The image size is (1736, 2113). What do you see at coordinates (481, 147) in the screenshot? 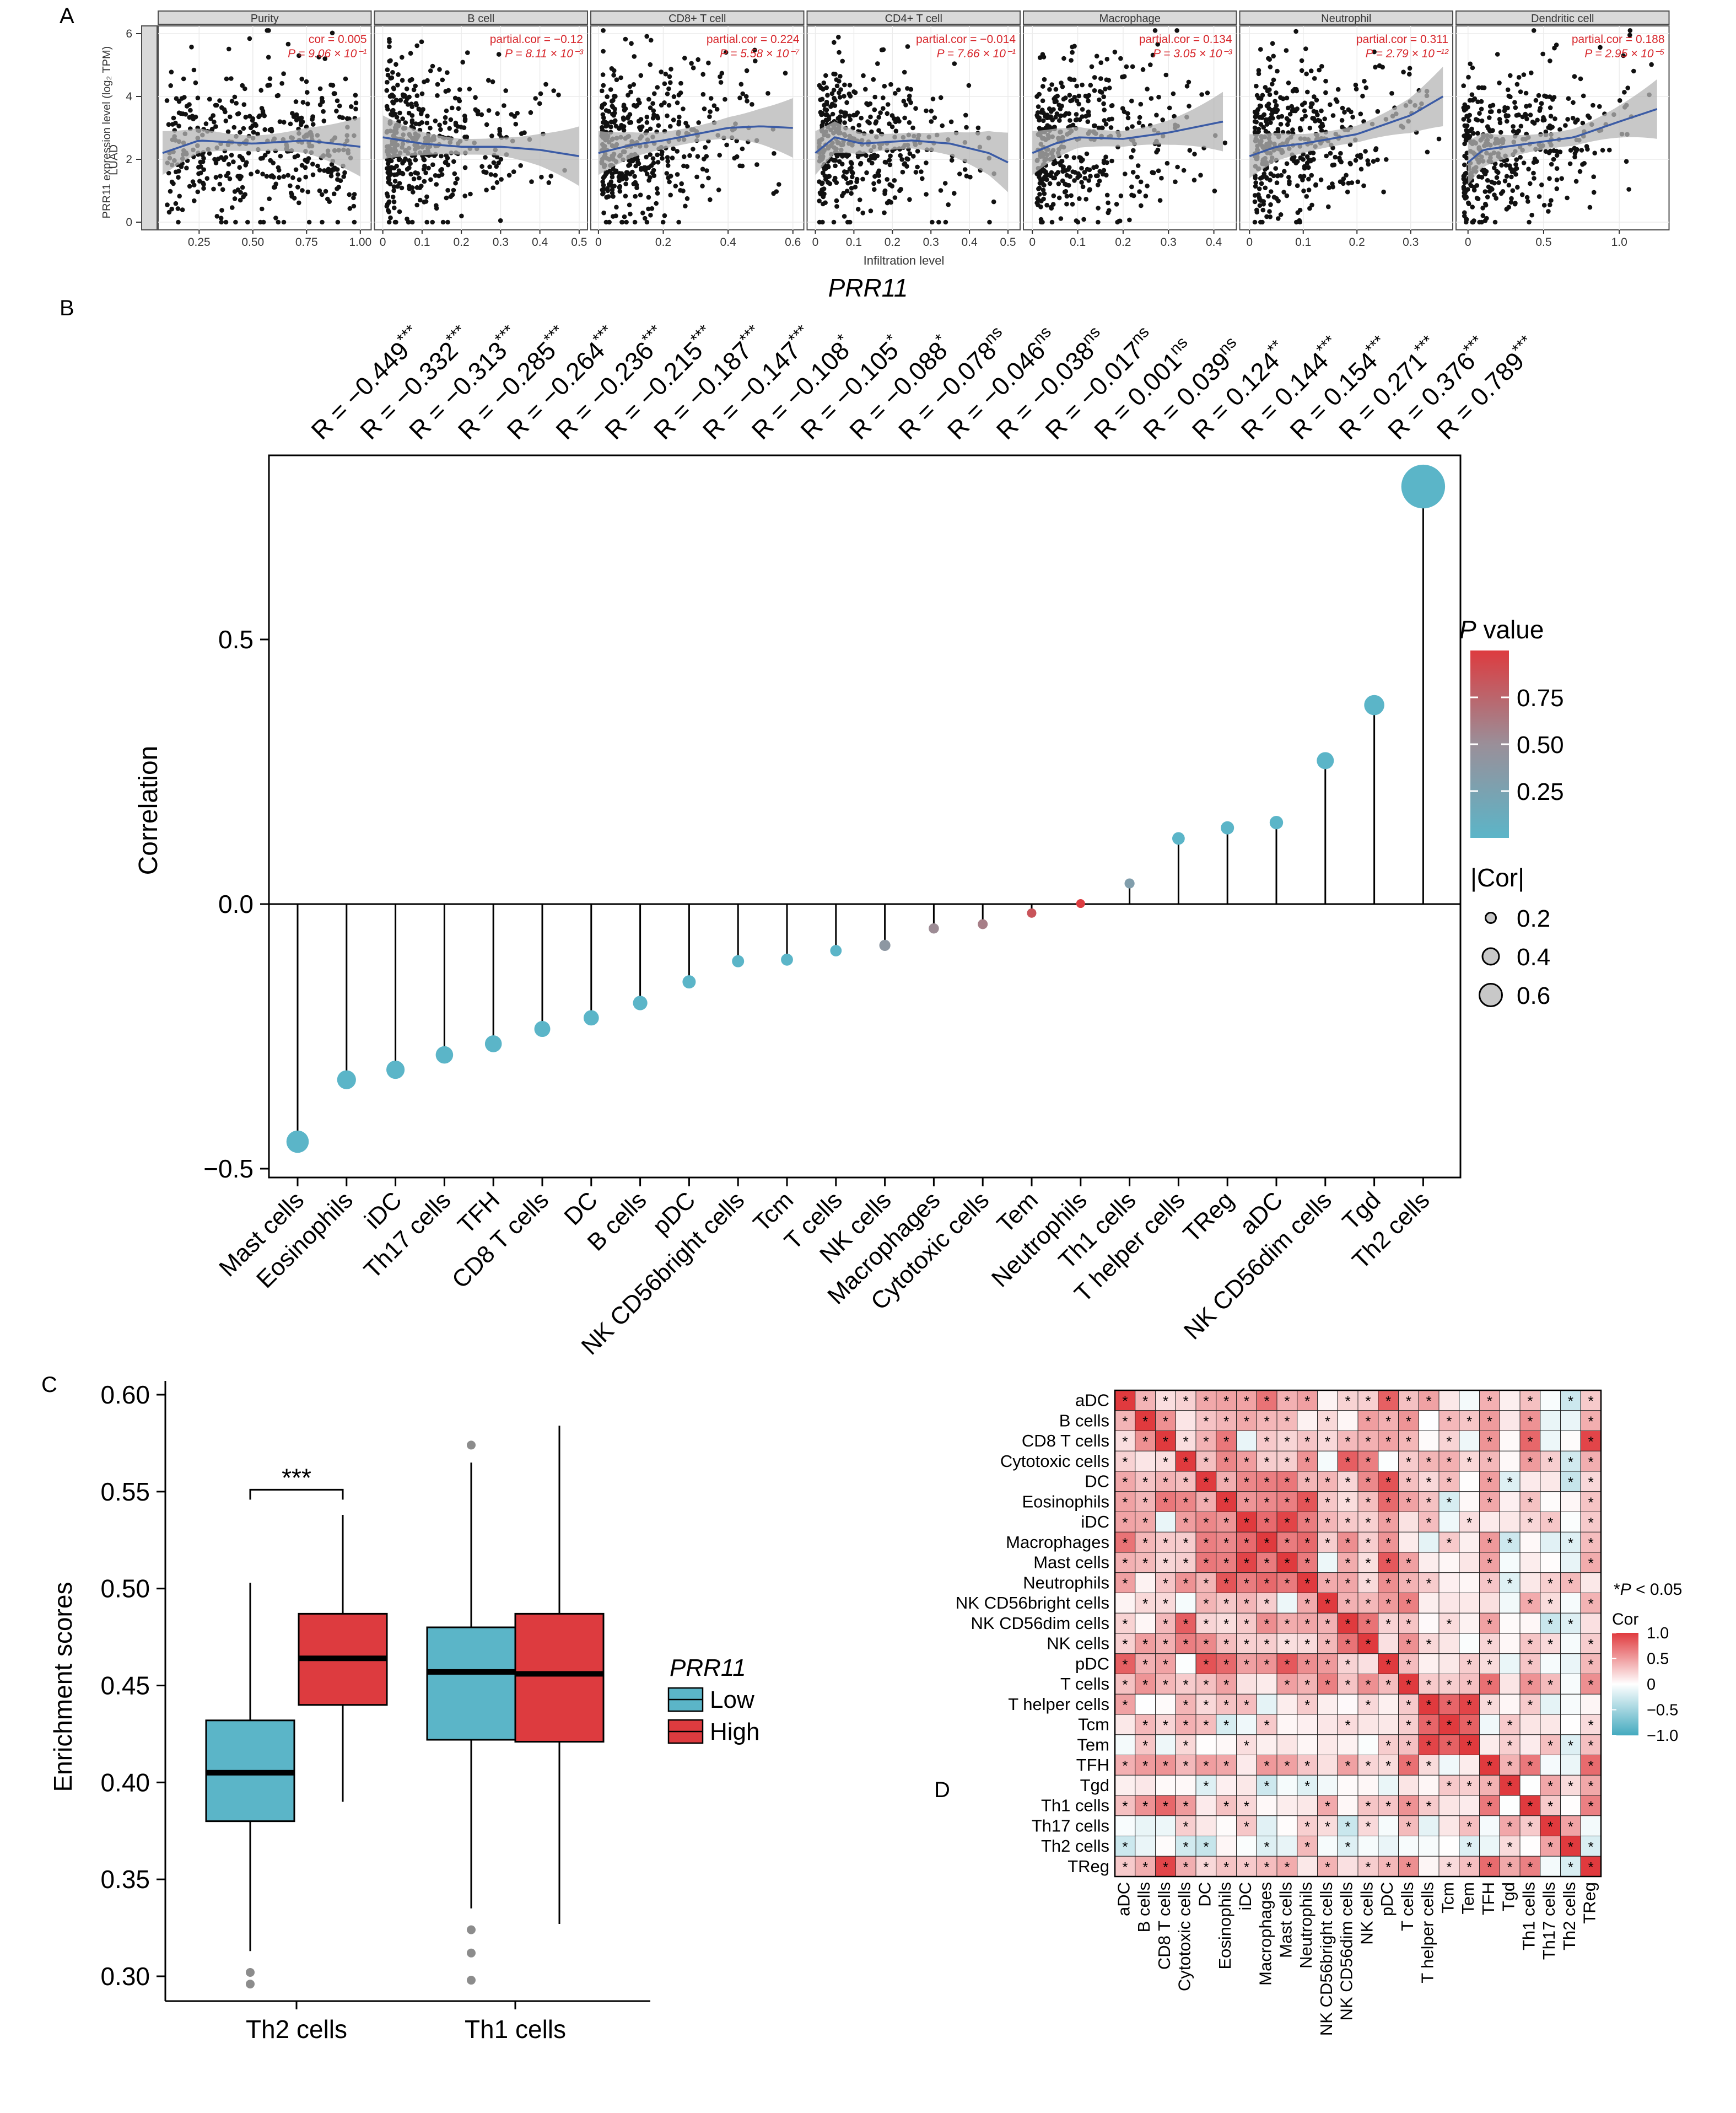
I see `fit-line` at bounding box center [481, 147].